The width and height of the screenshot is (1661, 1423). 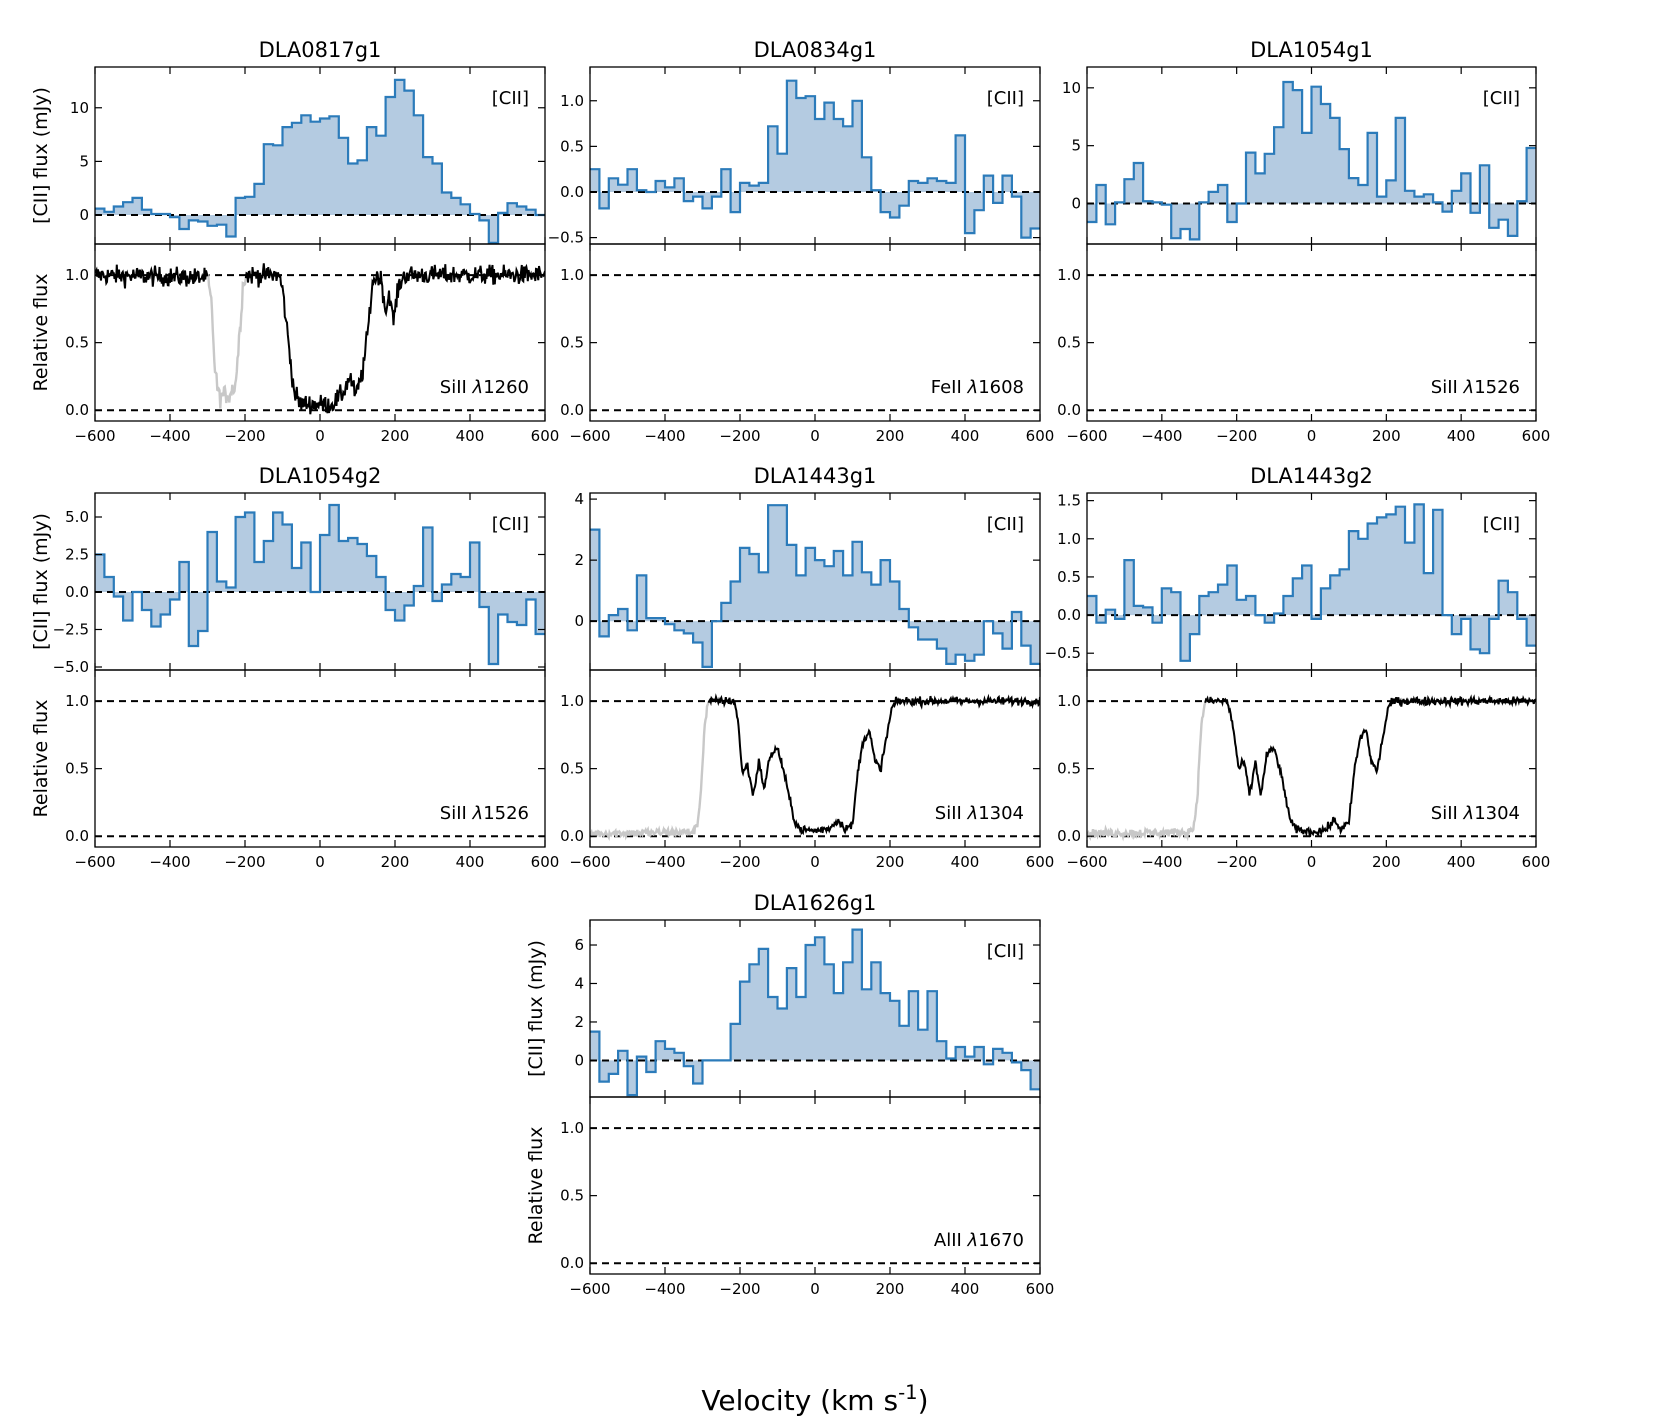 I want to click on transition-label: FeII λ1608, so click(x=977, y=387).